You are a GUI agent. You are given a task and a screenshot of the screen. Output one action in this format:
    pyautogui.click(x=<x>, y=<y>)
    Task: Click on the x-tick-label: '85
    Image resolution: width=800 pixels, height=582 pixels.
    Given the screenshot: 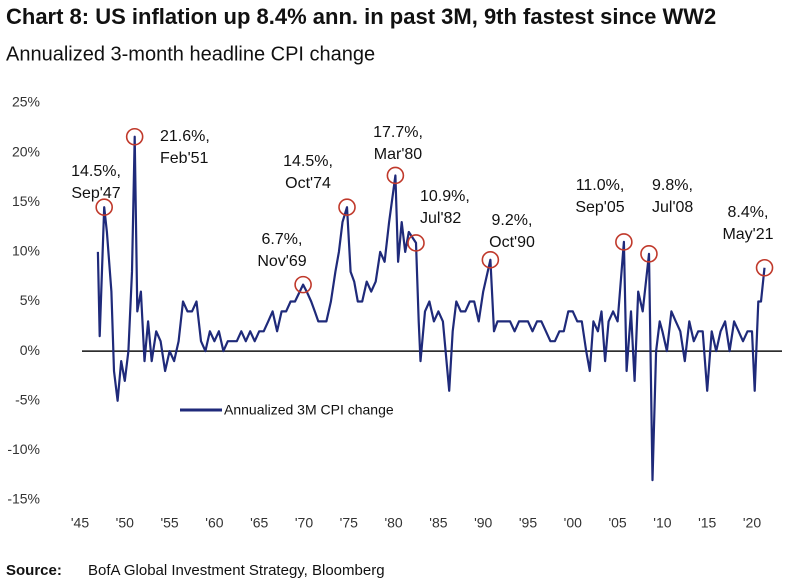 What is the action you would take?
    pyautogui.click(x=438, y=523)
    